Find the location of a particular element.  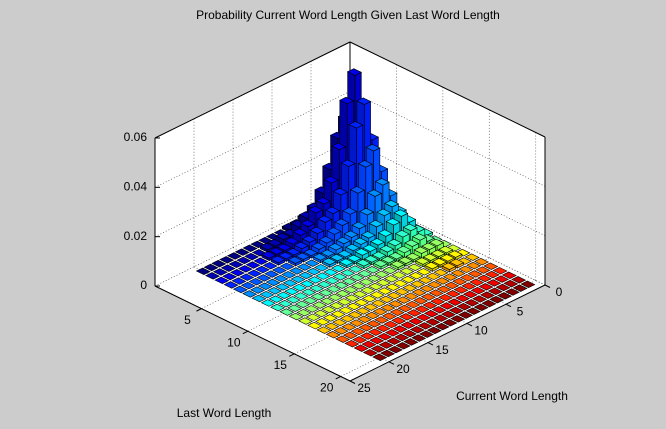

y-tick is located at coordinates (199, 310).